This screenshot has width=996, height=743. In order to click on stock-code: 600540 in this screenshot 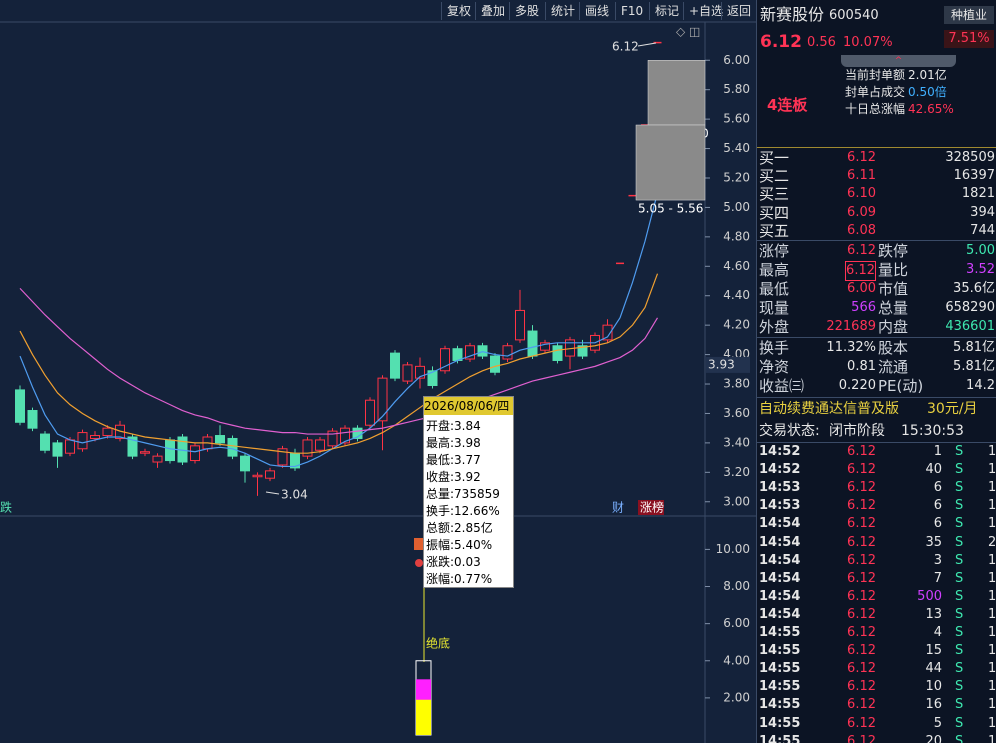, I will do `click(854, 15)`.